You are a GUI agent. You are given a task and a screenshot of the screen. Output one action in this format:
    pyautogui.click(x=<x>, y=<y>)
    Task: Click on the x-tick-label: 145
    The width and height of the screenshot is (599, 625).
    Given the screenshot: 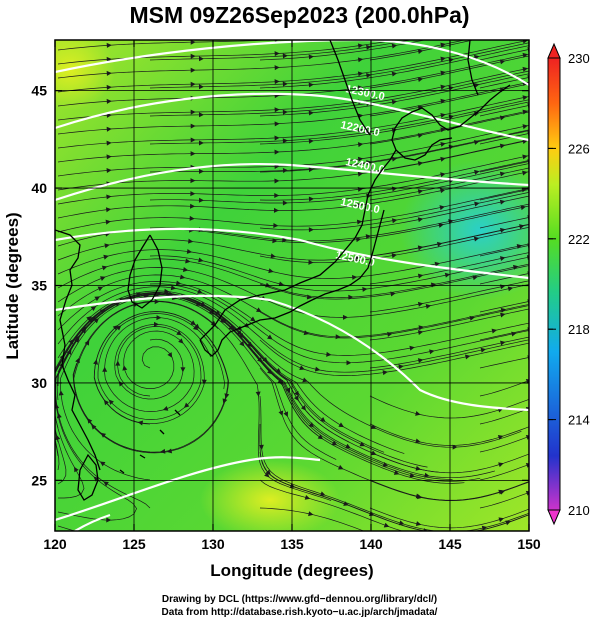 What is the action you would take?
    pyautogui.click(x=450, y=544)
    